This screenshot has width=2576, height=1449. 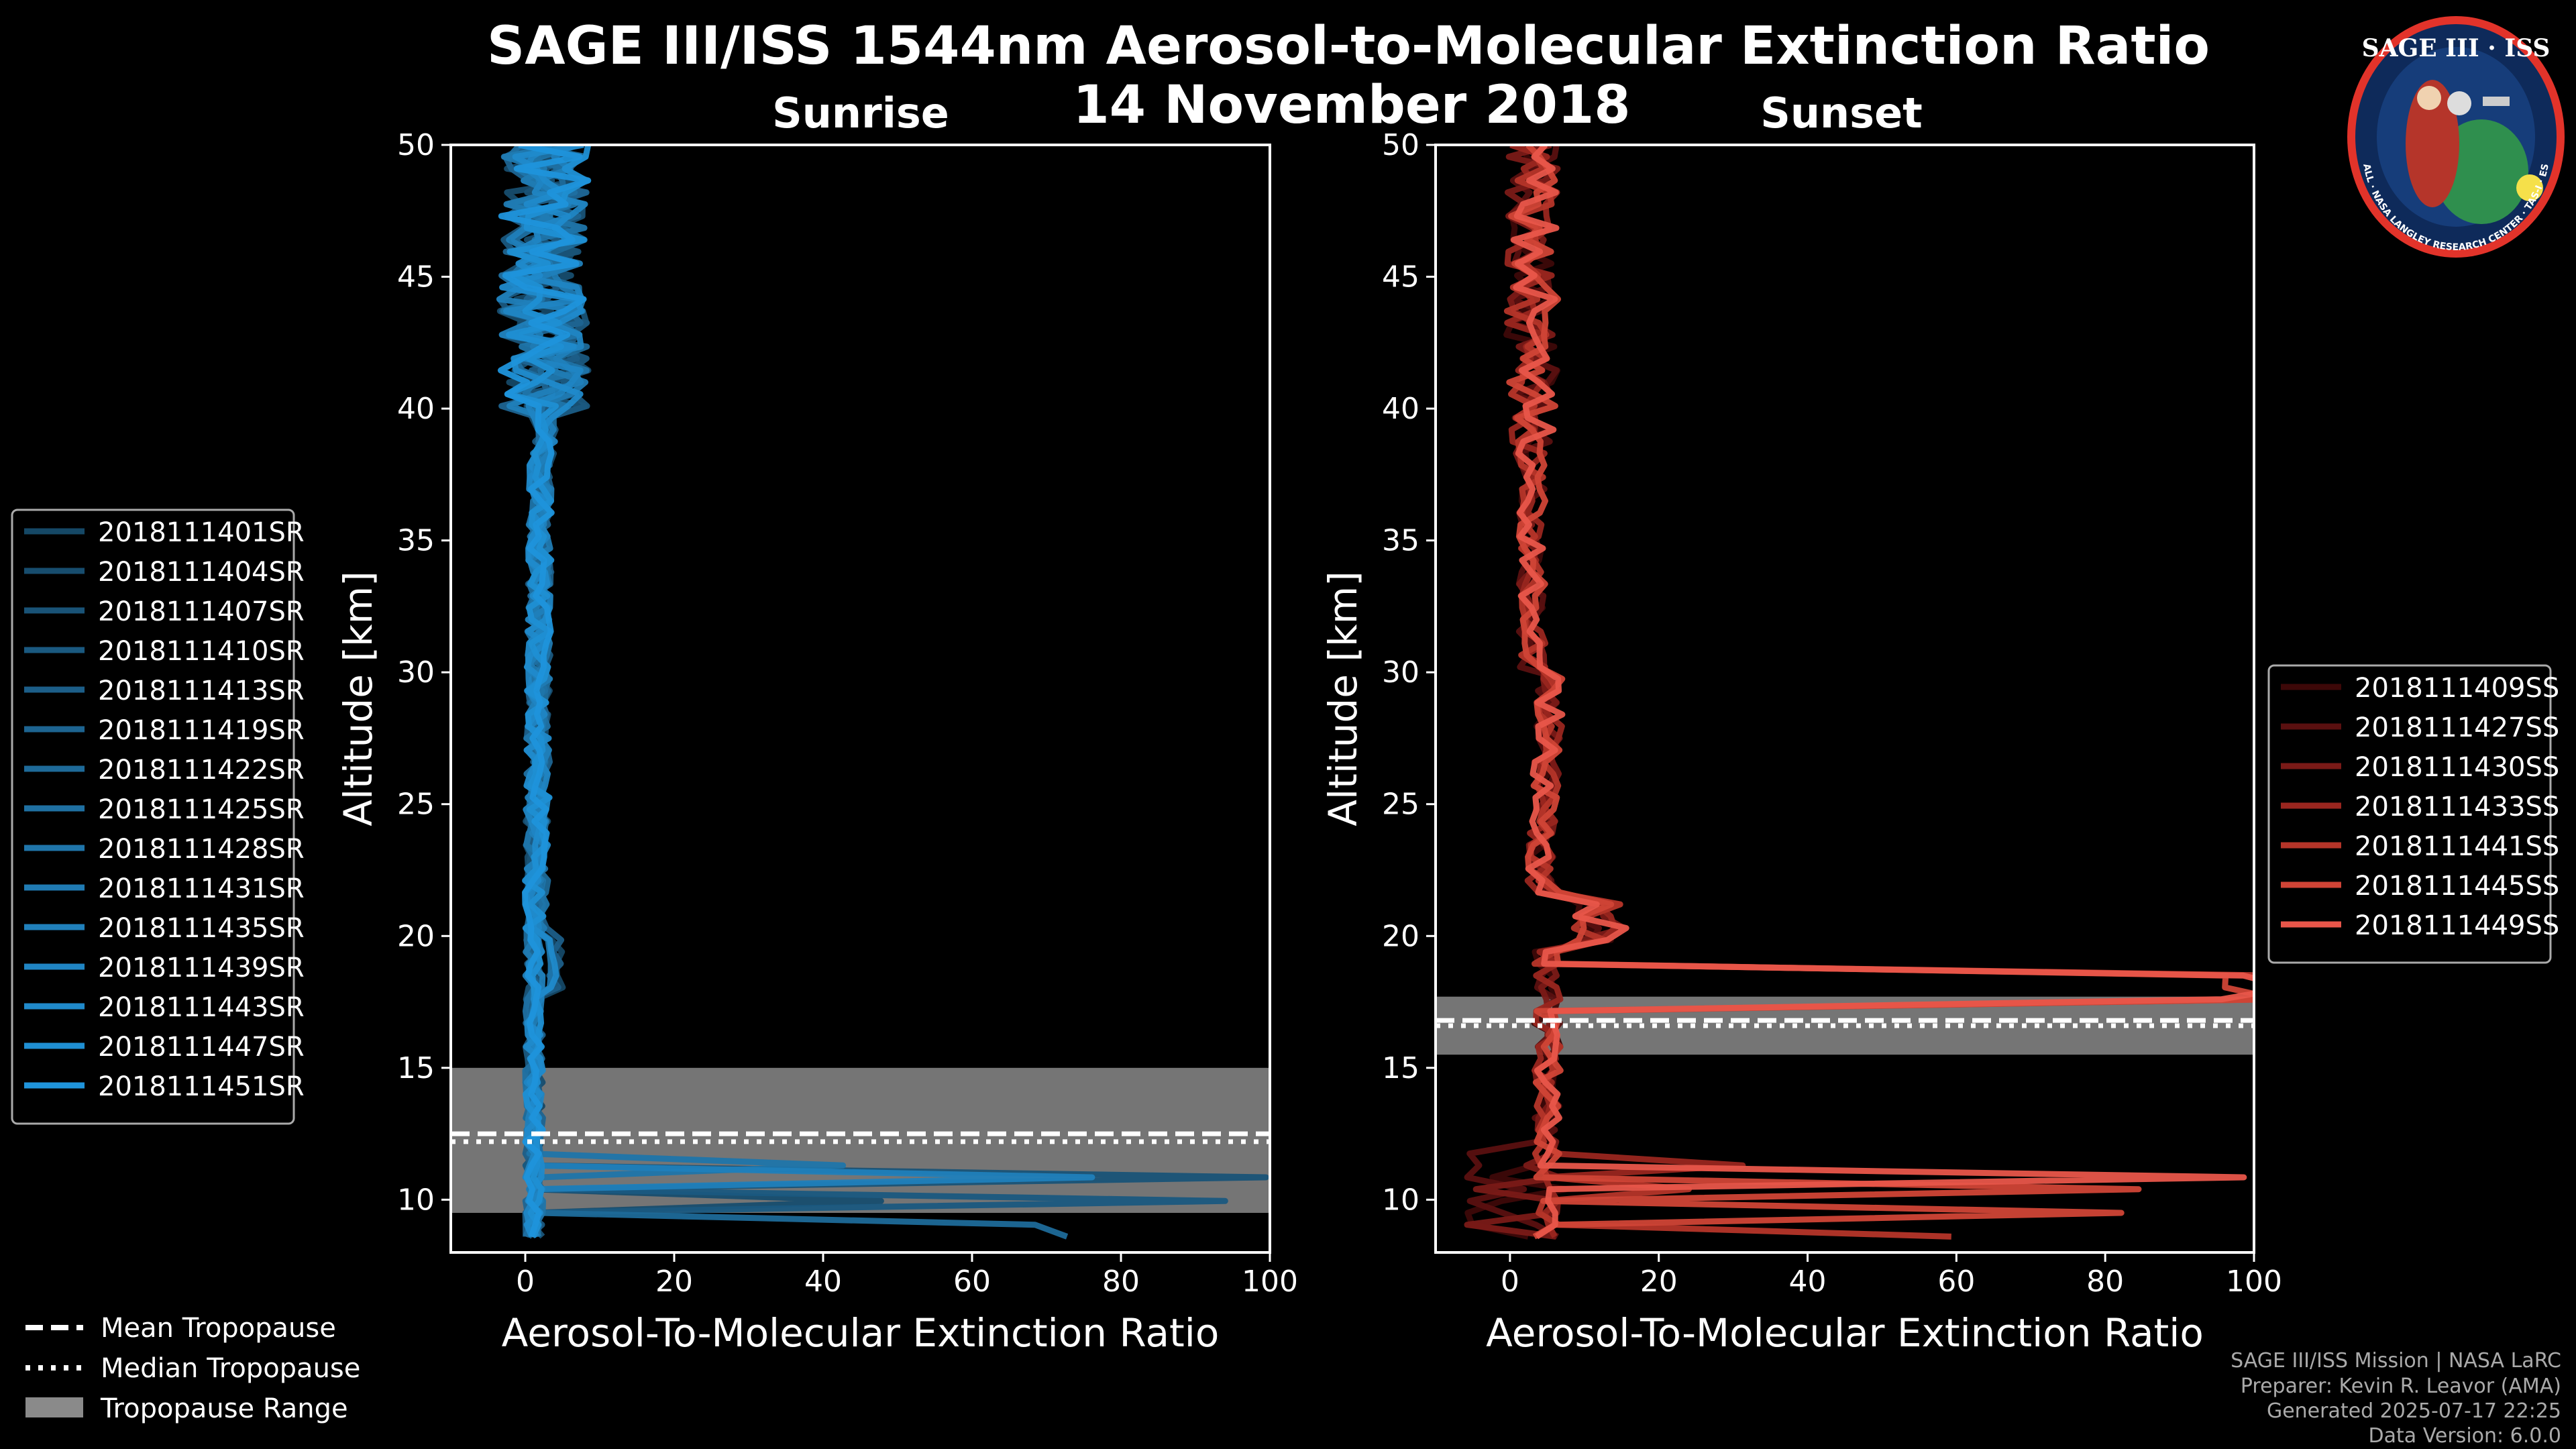 I want to click on legend-label: 2018111447SR, so click(x=201, y=1047).